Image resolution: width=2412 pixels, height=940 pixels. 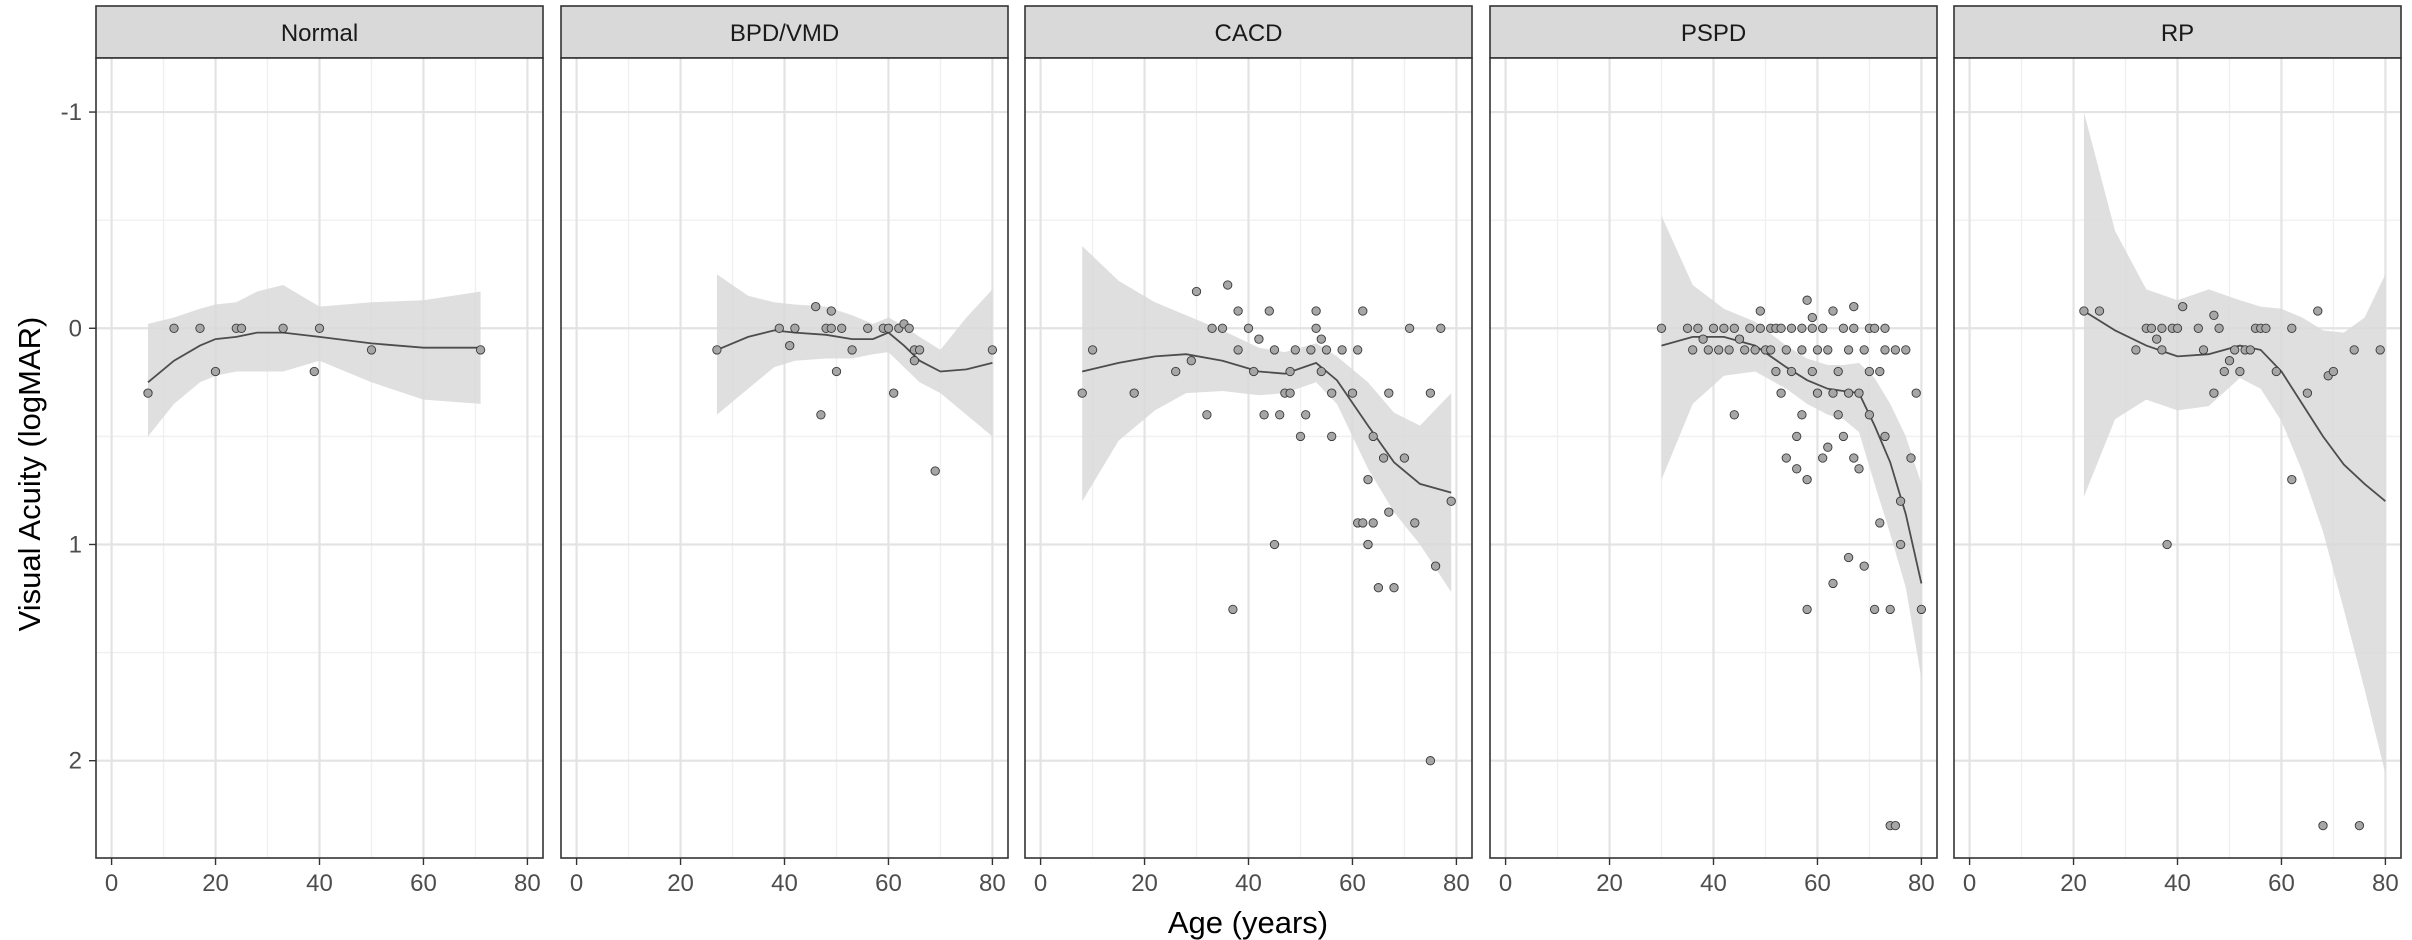 What do you see at coordinates (784, 33) in the screenshot?
I see `facet-strip-label: BPD/VMD` at bounding box center [784, 33].